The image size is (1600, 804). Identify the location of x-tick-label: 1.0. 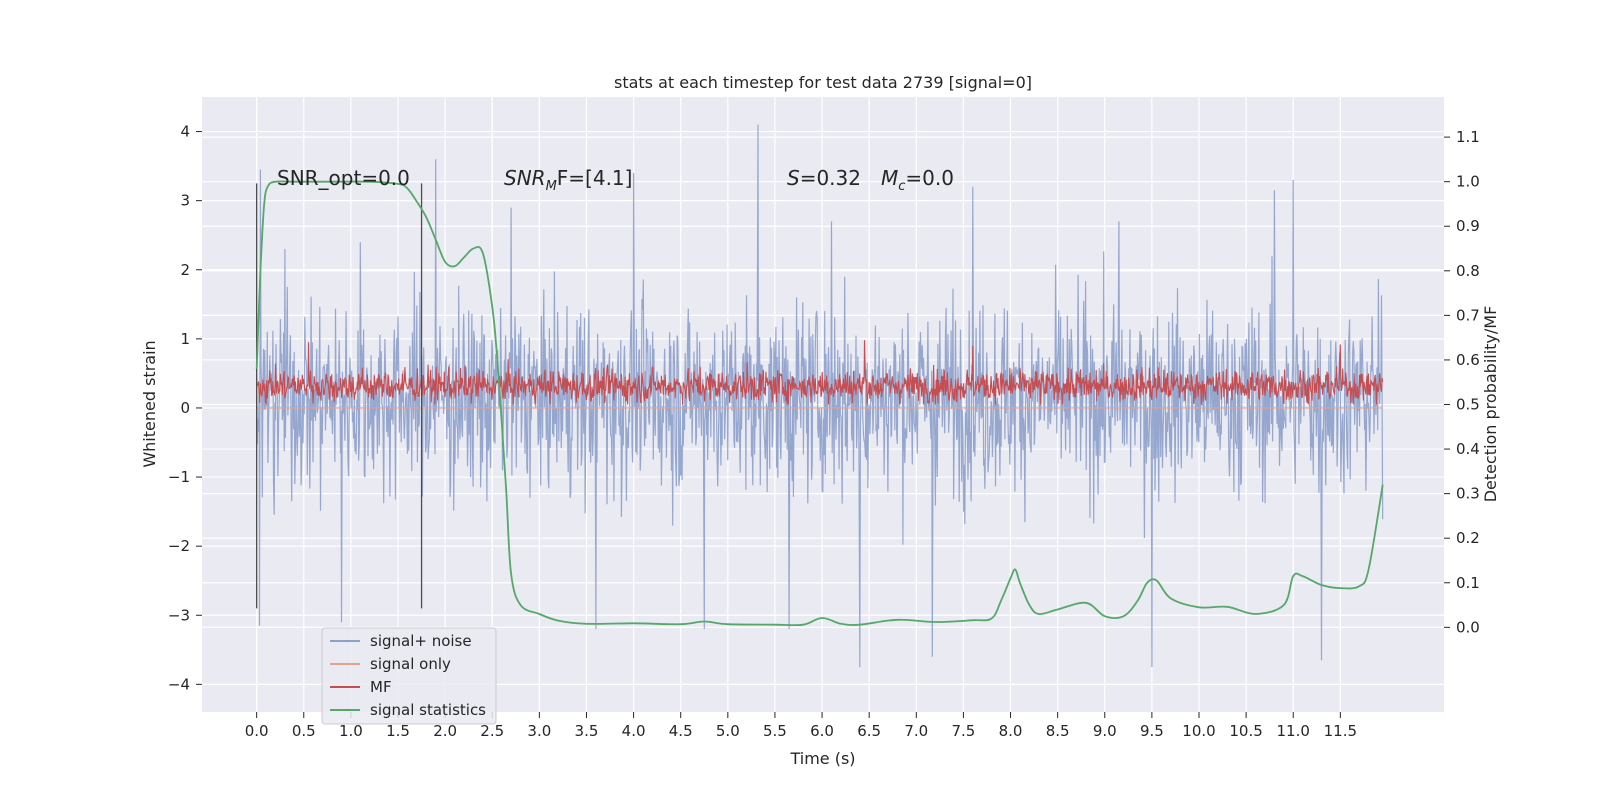
(351, 731).